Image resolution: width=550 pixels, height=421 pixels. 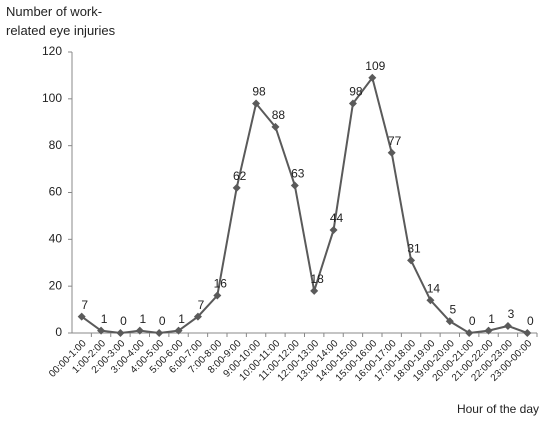 I want to click on y-tick-label: 100, so click(x=52, y=98).